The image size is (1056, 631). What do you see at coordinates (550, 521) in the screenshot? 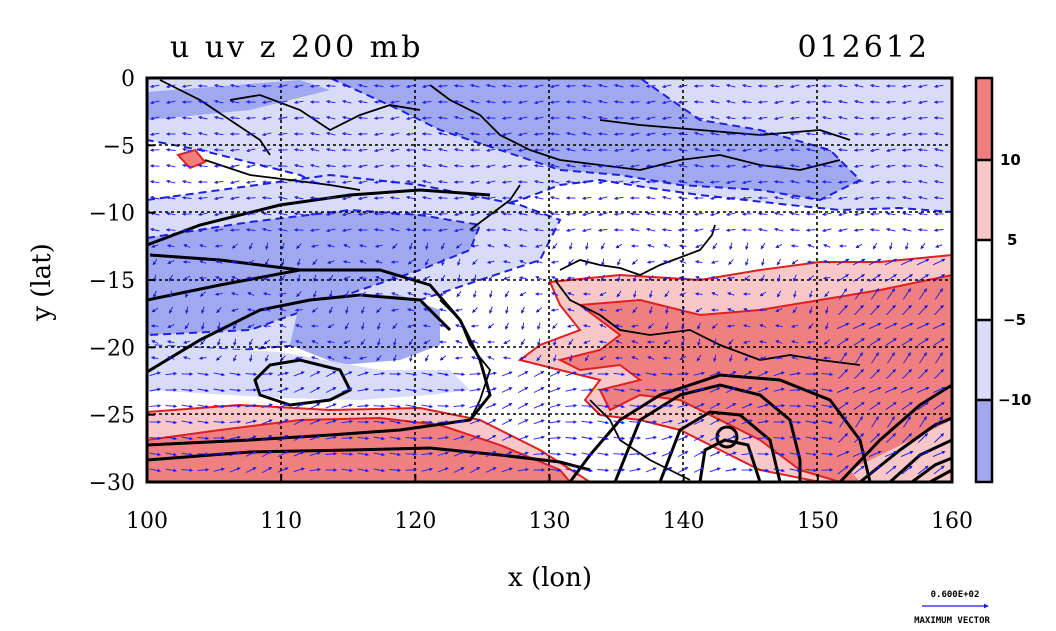
I see `x-tick-label: 130` at bounding box center [550, 521].